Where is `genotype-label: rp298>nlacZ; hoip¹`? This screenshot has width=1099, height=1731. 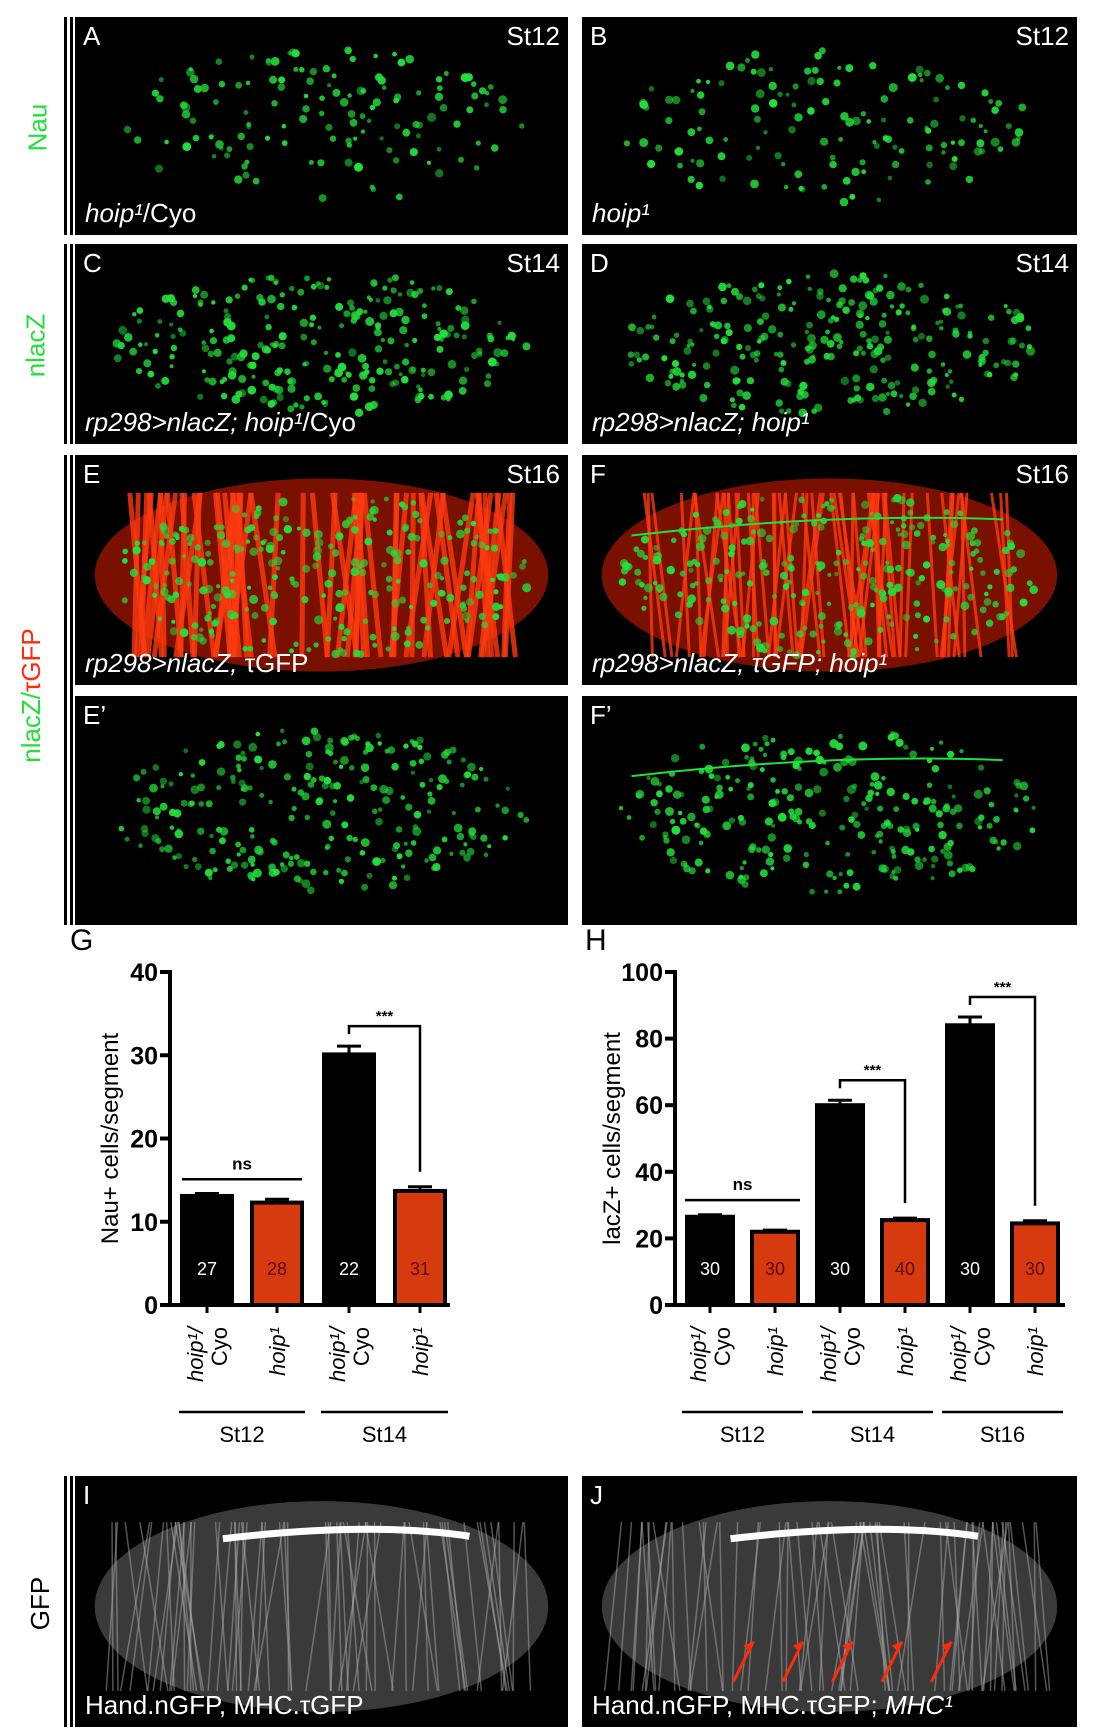
genotype-label: rp298>nlacZ; hoip¹ is located at coordinates (701, 422).